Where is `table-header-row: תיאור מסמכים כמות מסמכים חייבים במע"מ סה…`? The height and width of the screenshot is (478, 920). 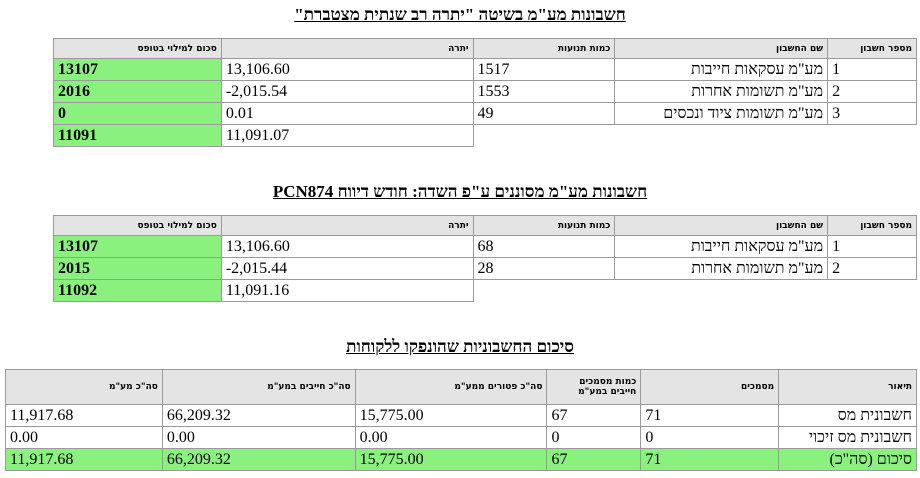
table-header-row: תיאור מסמכים כמות מסמכים חייבים במע"מ סה… is located at coordinates (461, 387).